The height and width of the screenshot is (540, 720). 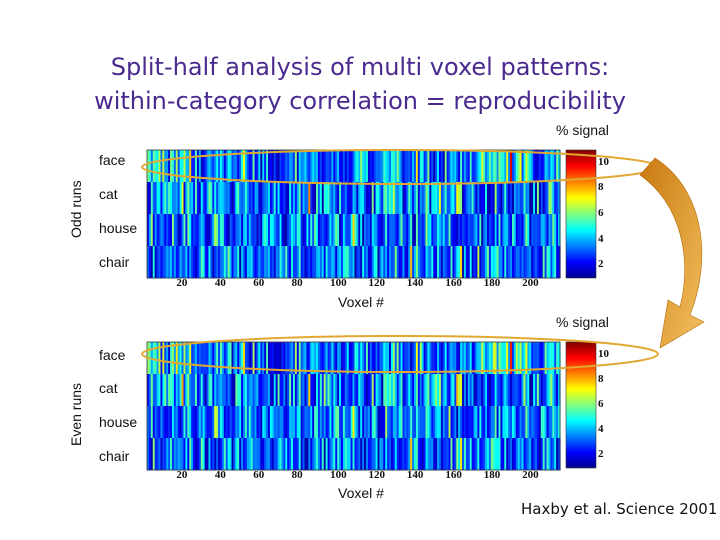 What do you see at coordinates (601, 404) in the screenshot?
I see `colorbar-tick-label: 6` at bounding box center [601, 404].